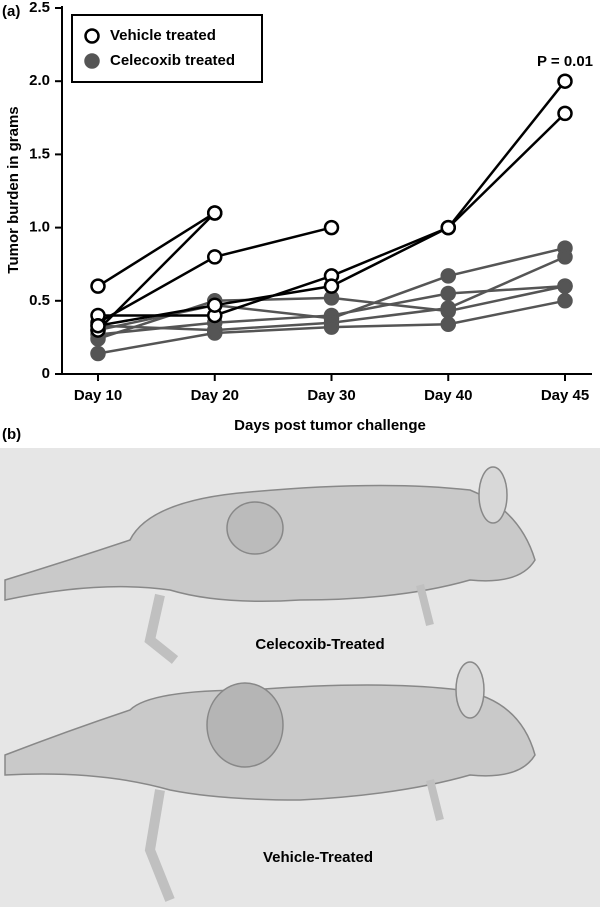 The width and height of the screenshot is (600, 907). I want to click on panel-label: (b), so click(11, 434).